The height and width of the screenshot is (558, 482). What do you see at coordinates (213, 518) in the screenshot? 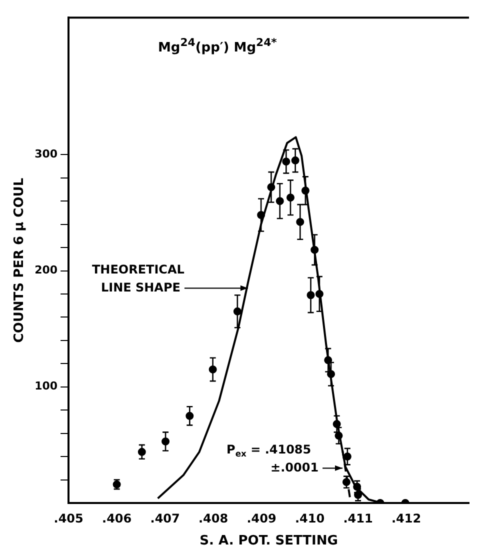
I see `x-tick-label: .408` at bounding box center [213, 518].